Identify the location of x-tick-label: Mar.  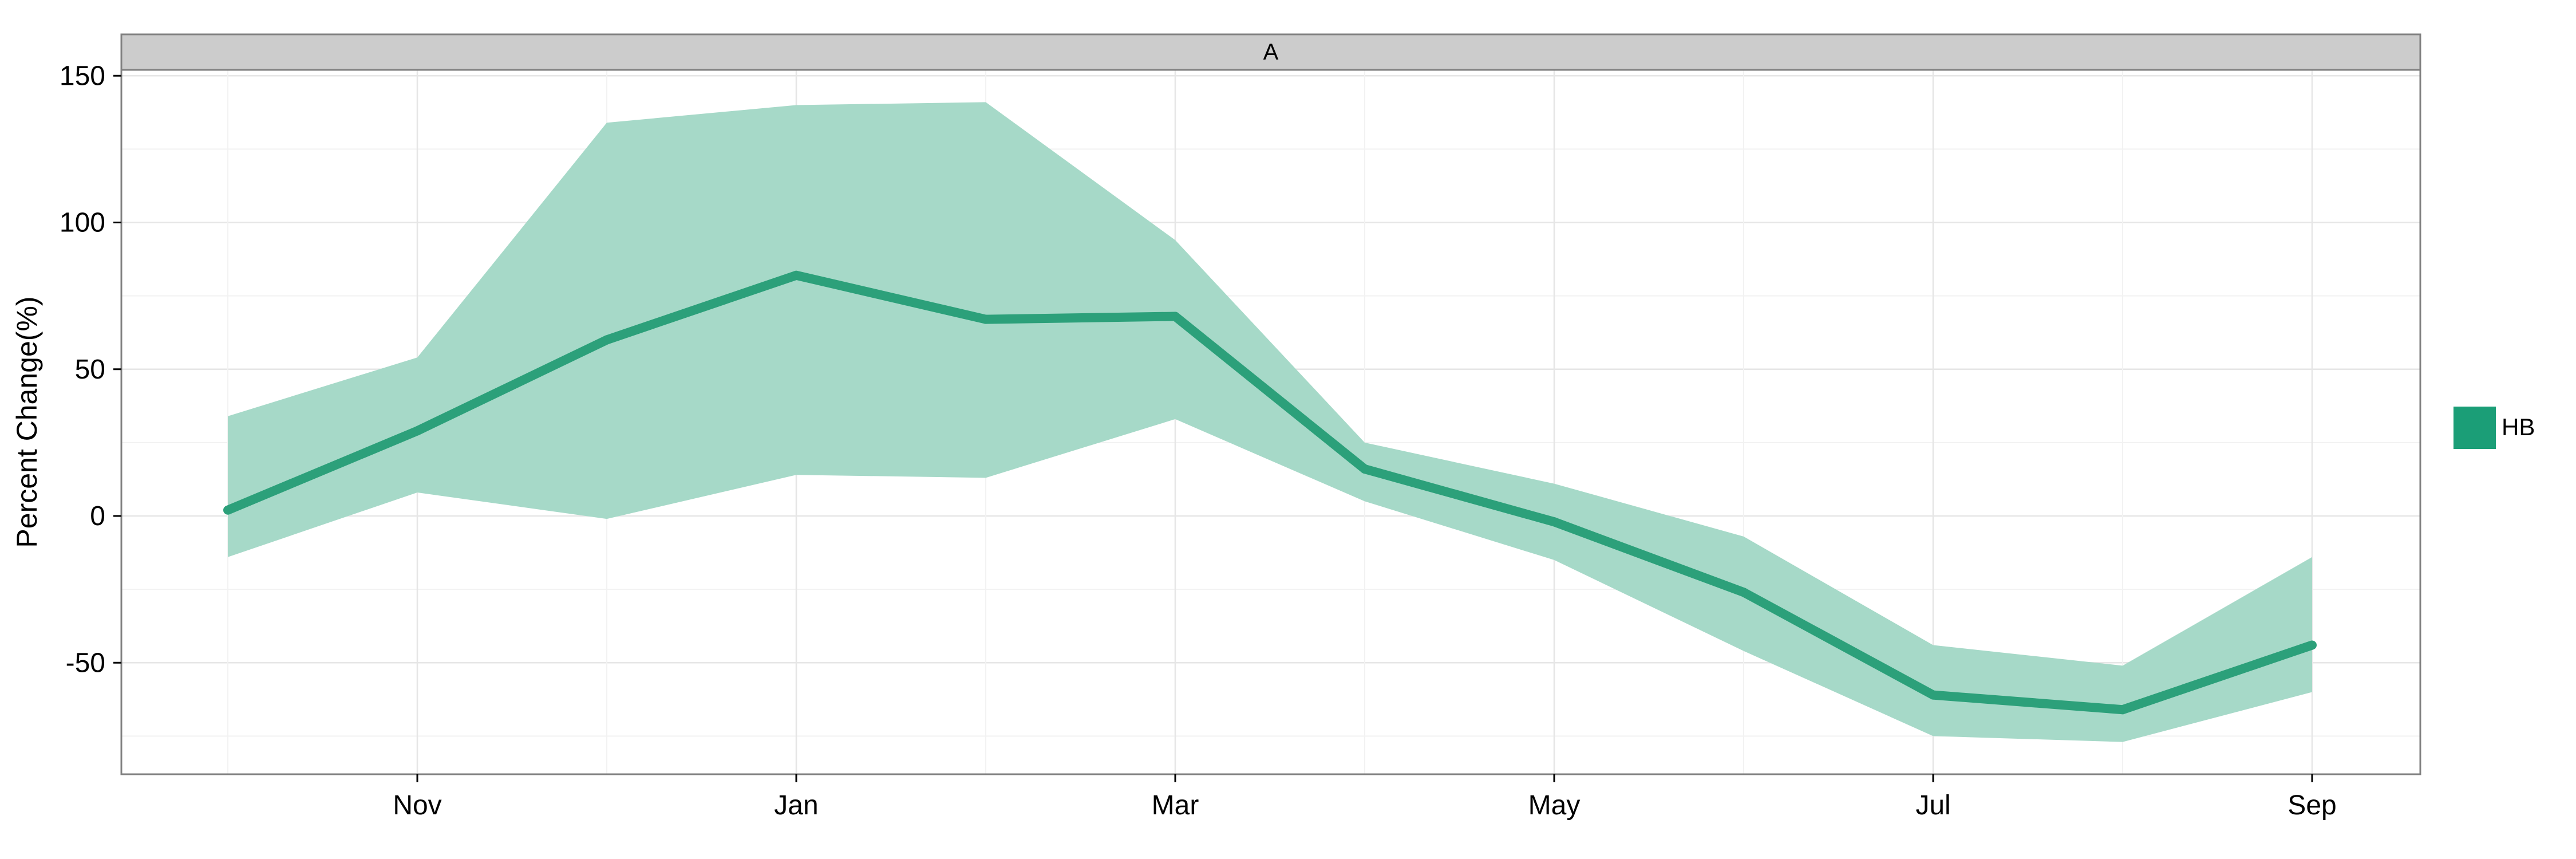
(1175, 805).